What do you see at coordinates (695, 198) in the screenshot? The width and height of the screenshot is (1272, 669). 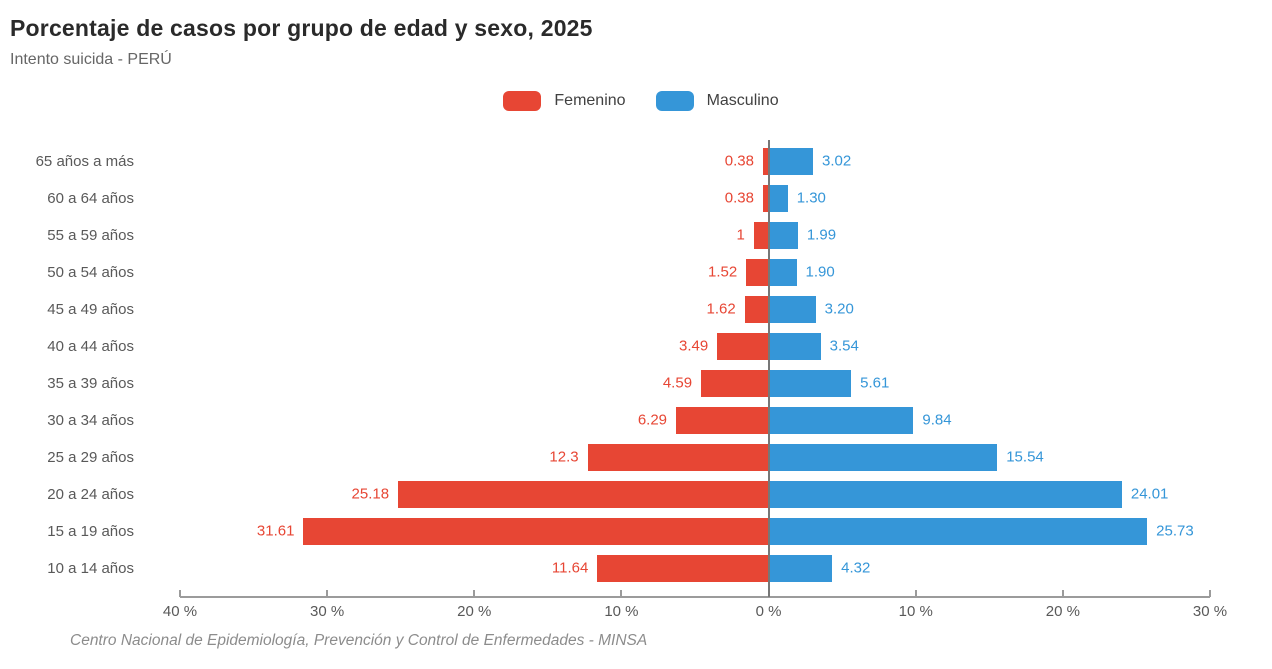 I see `bar-area: 0.38 1.30` at bounding box center [695, 198].